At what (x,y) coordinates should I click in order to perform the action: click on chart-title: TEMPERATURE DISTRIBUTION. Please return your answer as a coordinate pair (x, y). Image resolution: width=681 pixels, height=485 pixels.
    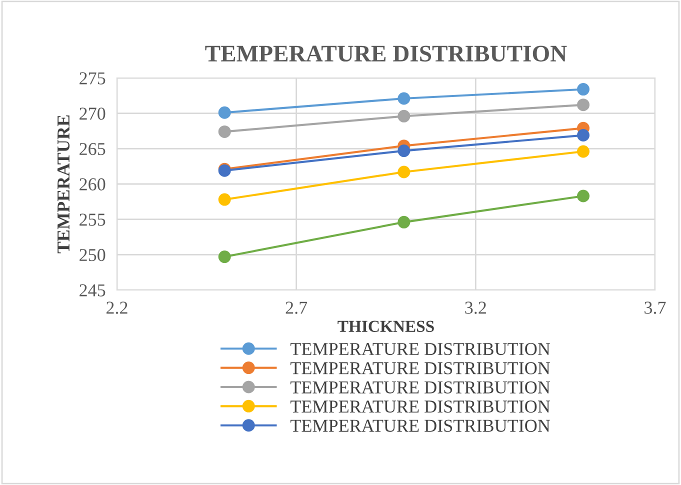
    Looking at the image, I should click on (386, 54).